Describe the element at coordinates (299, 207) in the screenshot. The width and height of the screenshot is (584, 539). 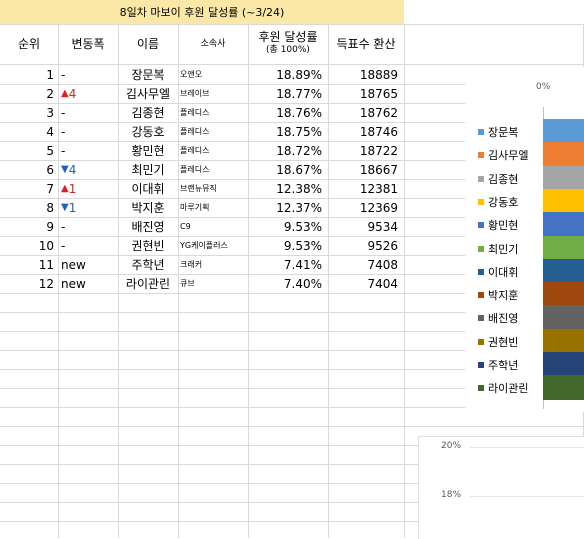
I see `cell-rate: 12.37%` at that location.